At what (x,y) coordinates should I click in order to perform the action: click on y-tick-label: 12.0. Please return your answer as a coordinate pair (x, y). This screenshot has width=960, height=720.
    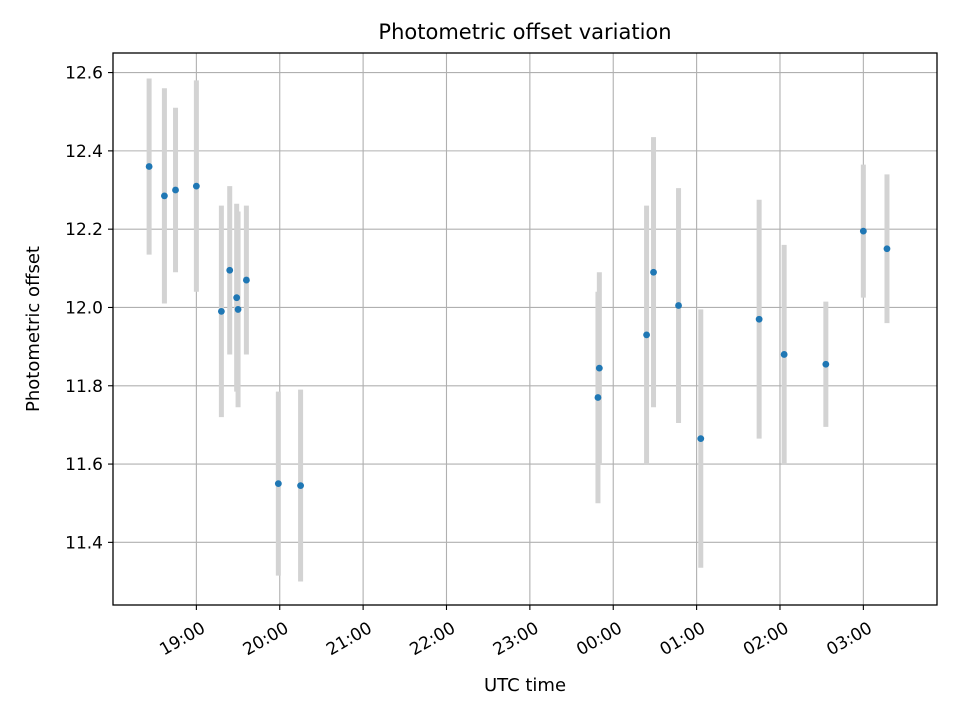
    Looking at the image, I should click on (84, 308).